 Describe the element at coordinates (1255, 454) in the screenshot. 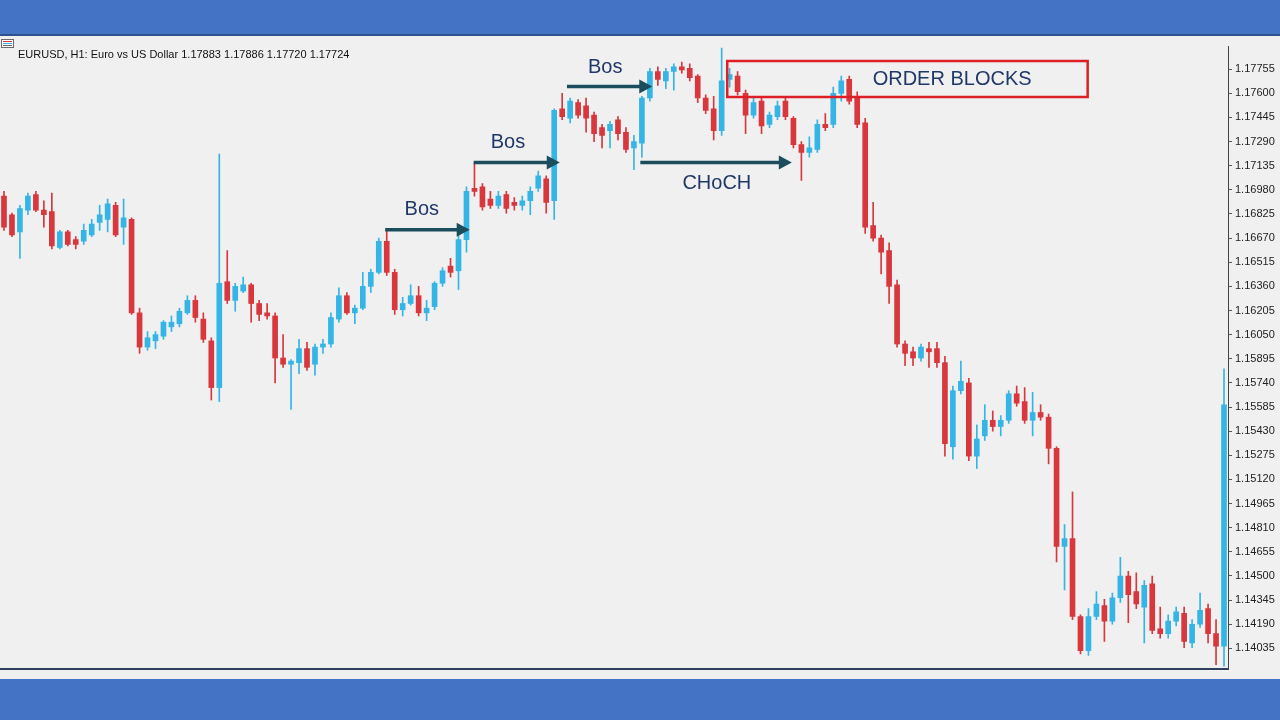

I see `y-tick-label: 1.15275` at that location.